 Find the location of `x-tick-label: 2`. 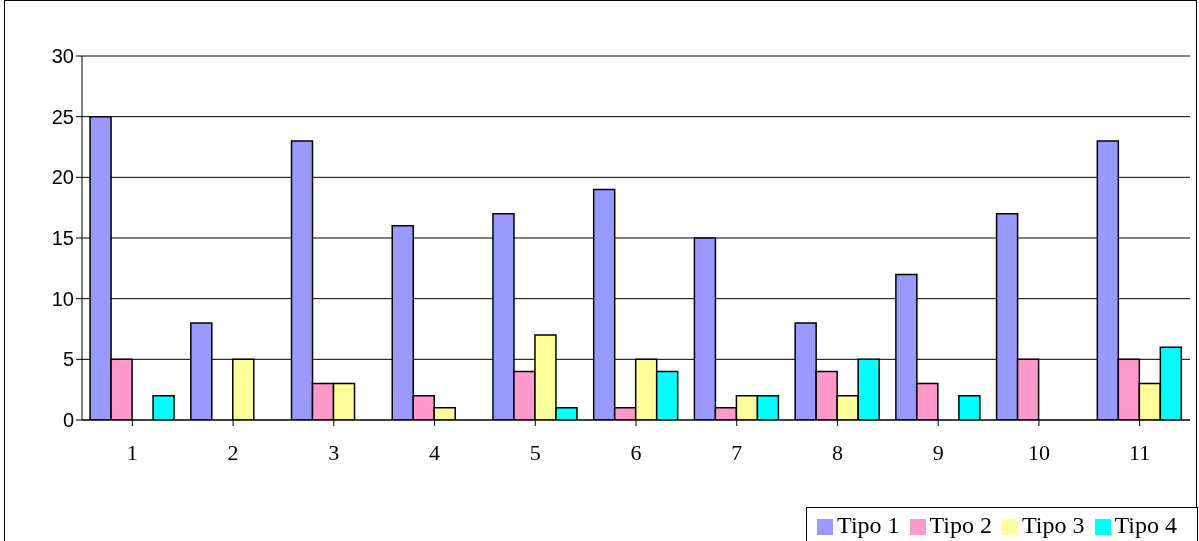

x-tick-label: 2 is located at coordinates (233, 452).